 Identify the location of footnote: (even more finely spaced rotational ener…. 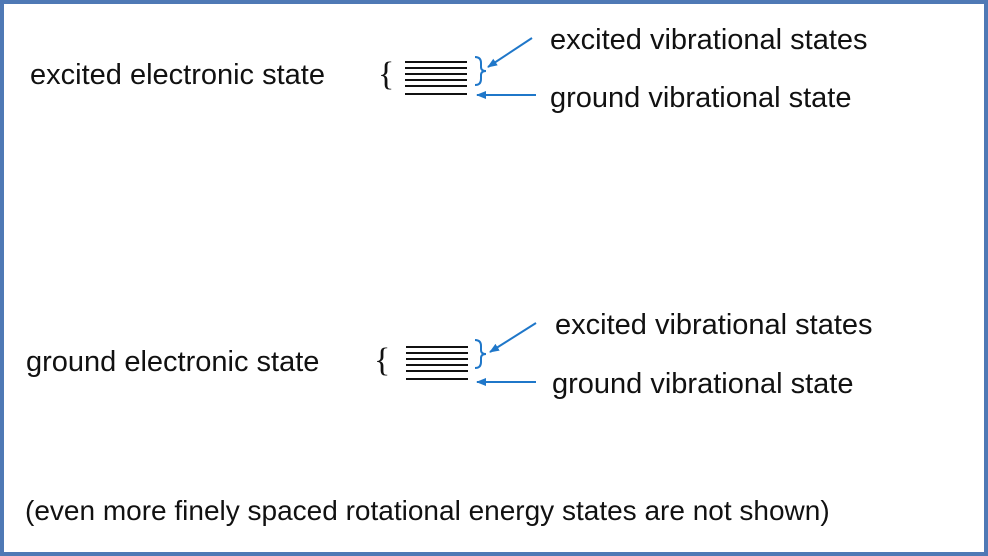
(427, 510).